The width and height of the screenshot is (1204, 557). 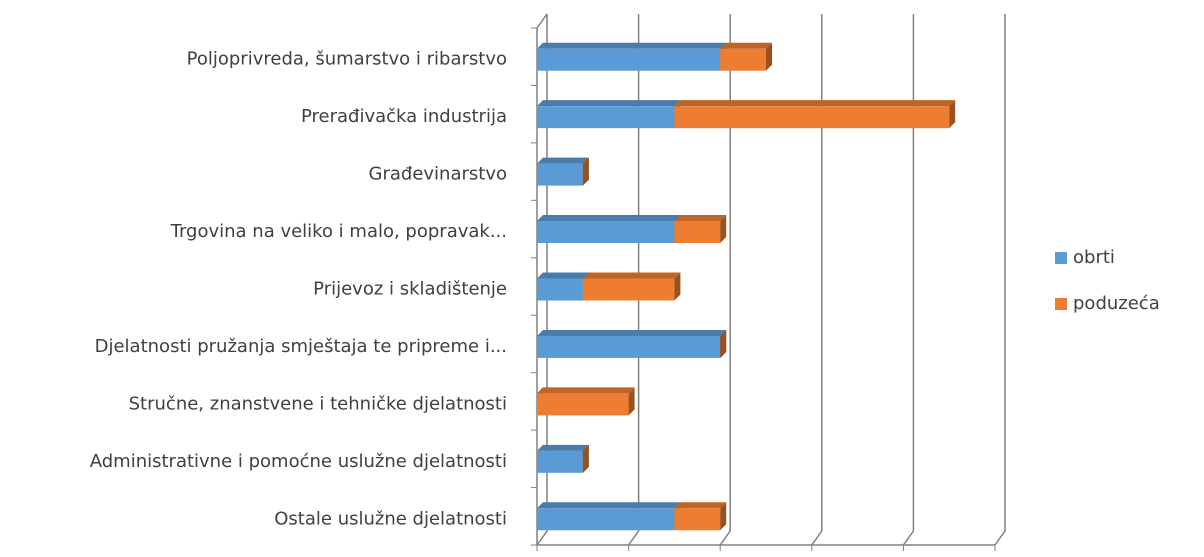 I want to click on x-tick-label: 8, so click(x=903, y=556).